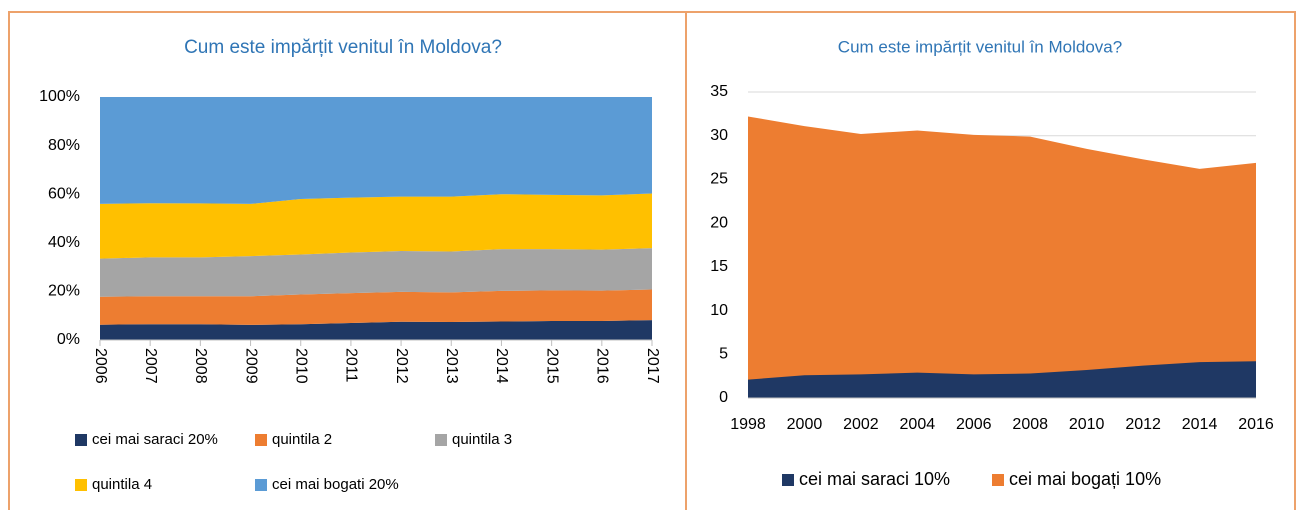  I want to click on x-tick-label: 2007, so click(150, 366).